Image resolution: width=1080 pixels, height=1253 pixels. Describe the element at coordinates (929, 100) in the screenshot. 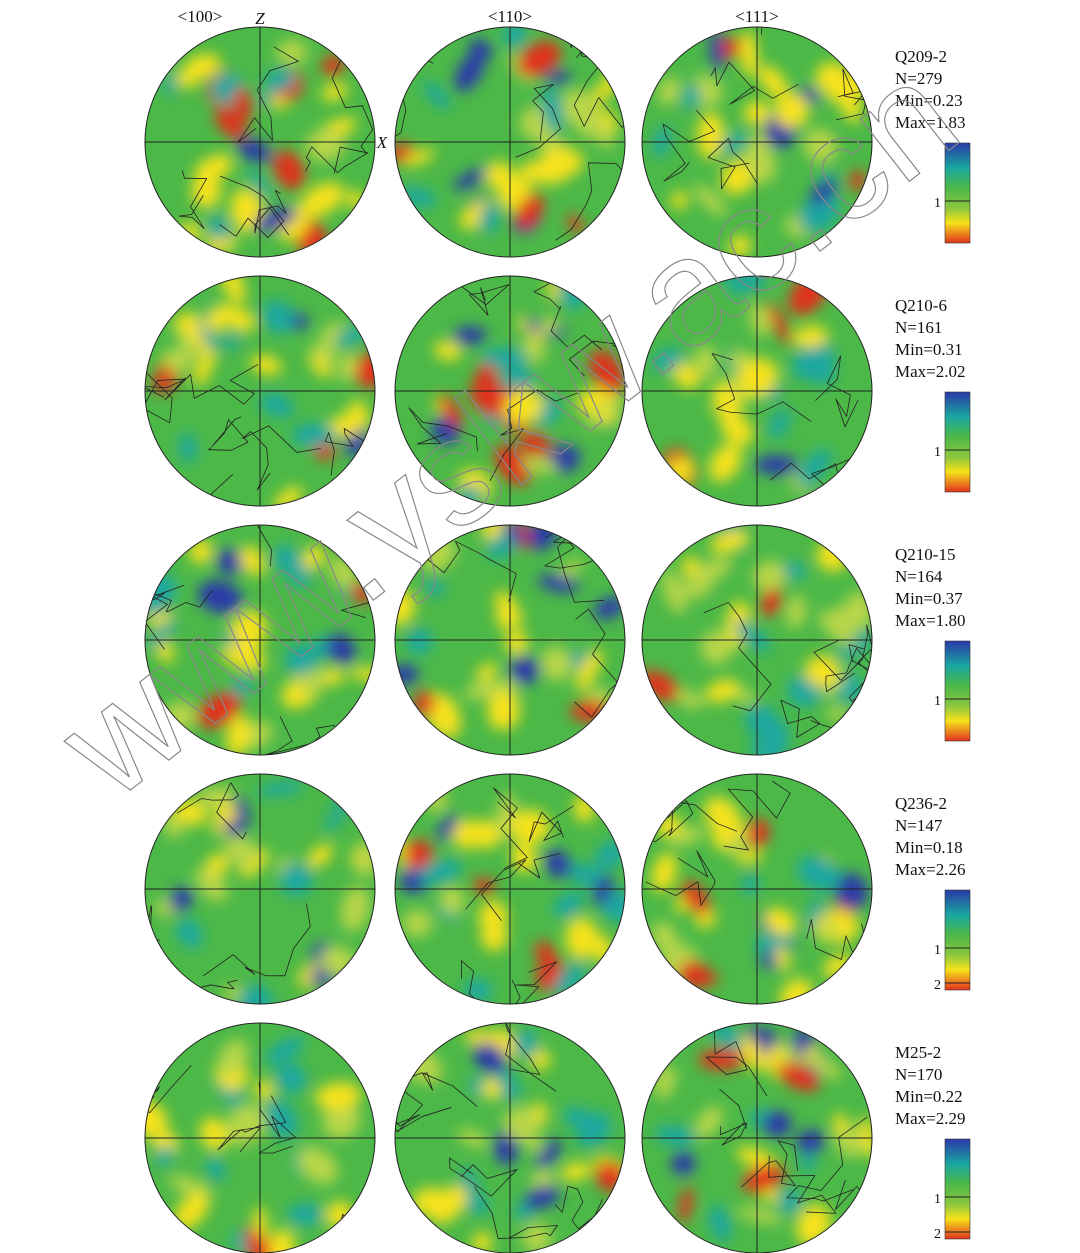

I see `sample-min: Min=0.23` at that location.